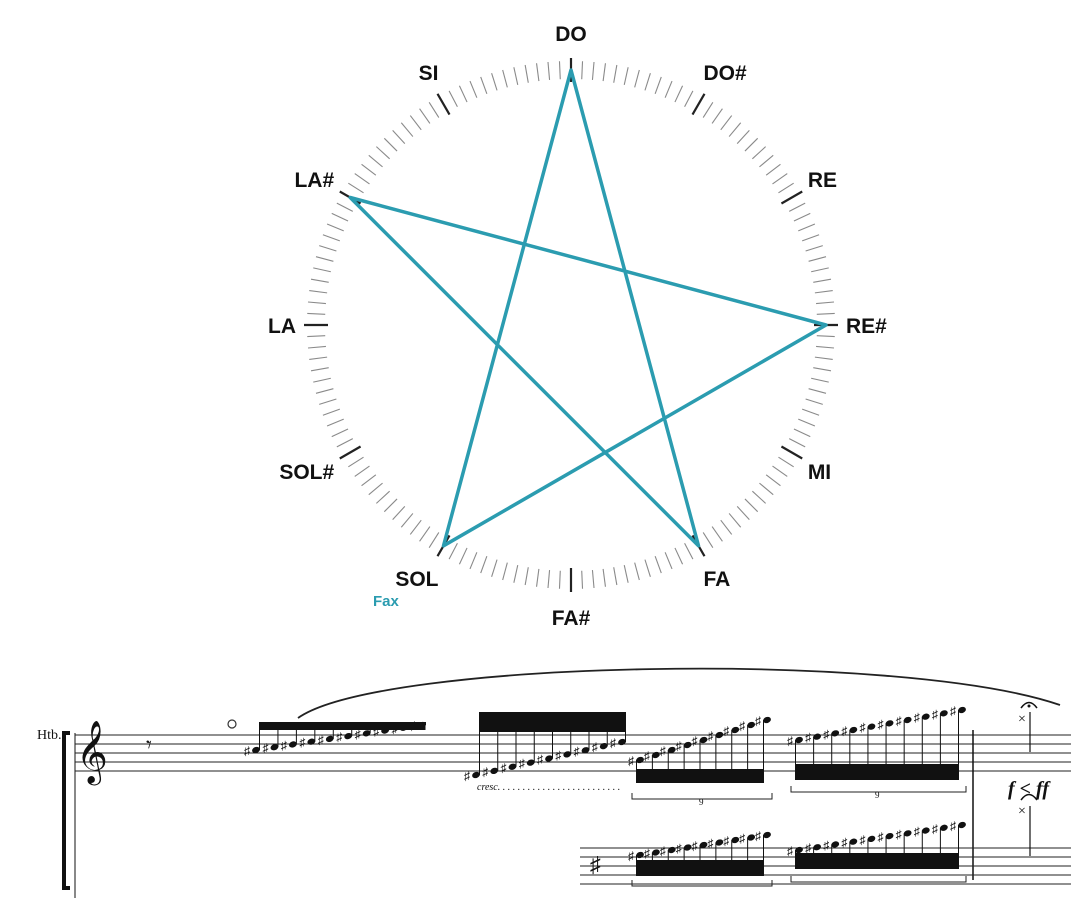  I want to click on note-label-la: LA, so click(282, 326).